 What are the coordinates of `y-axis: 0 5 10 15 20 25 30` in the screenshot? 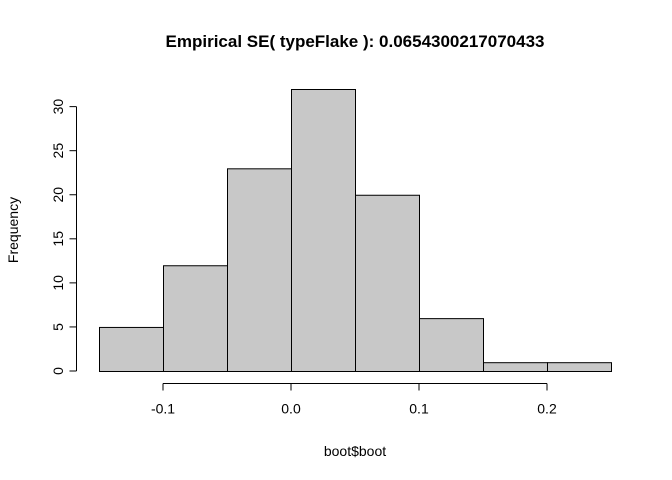 It's located at (63, 237).